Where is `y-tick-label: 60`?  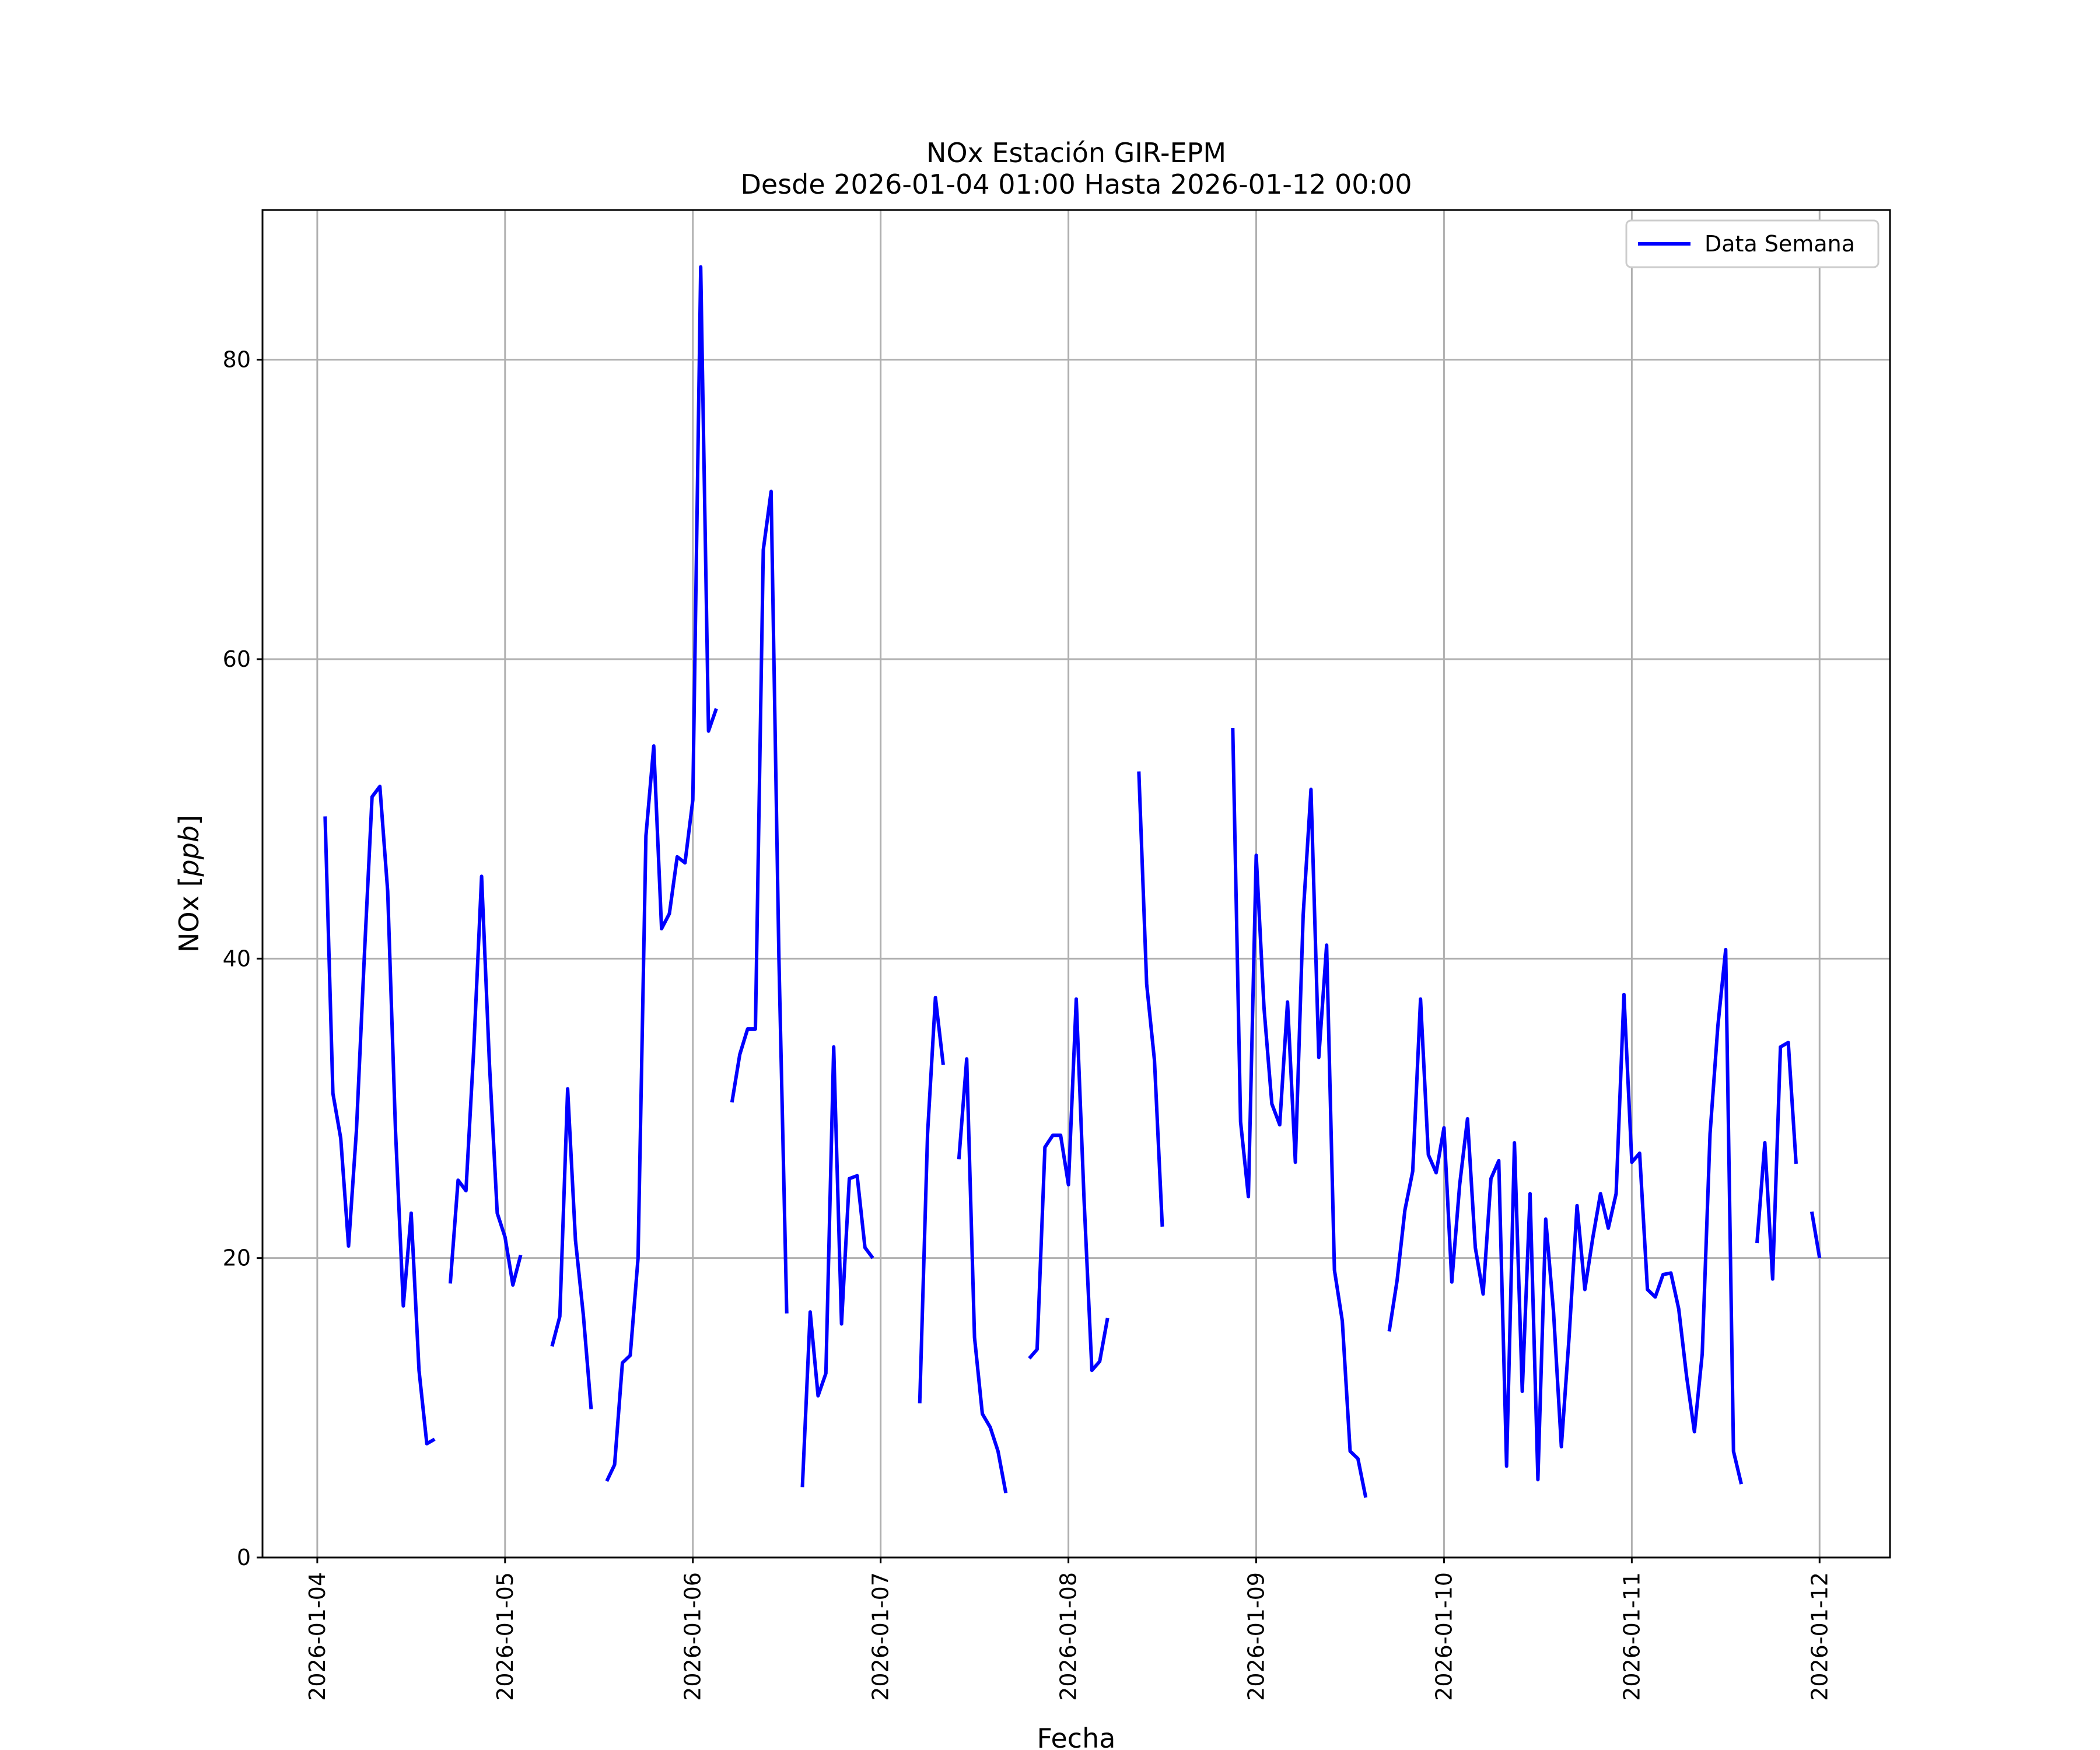 y-tick-label: 60 is located at coordinates (237, 659).